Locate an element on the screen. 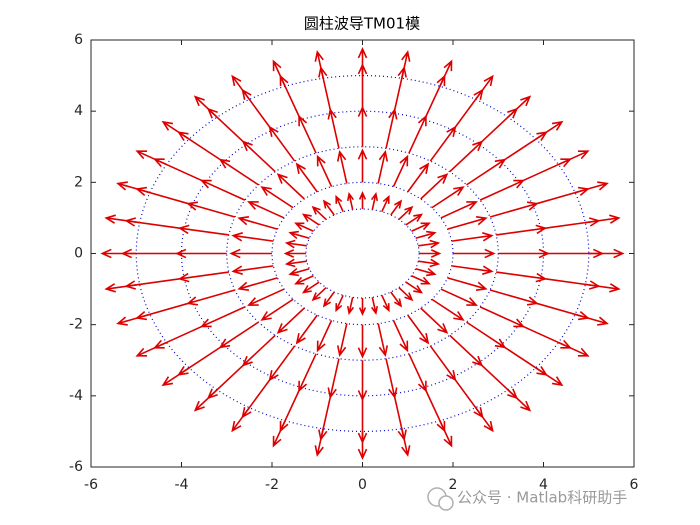  chart-title: 圆柱波导TM01模 is located at coordinates (362, 24).